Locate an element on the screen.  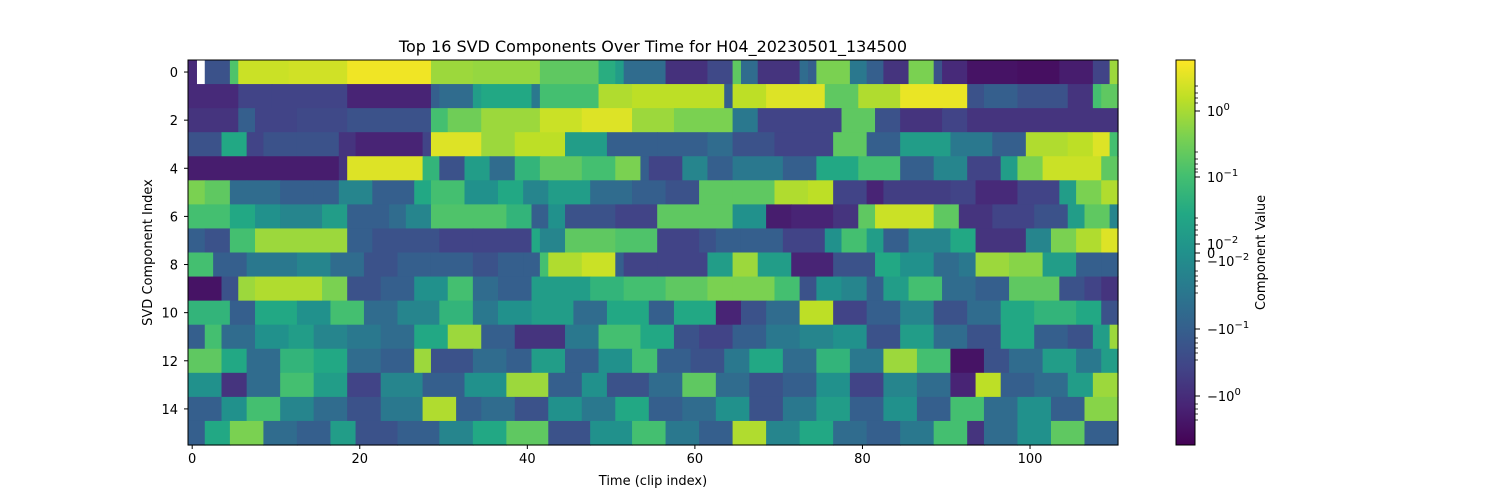
x-tick-label: 80 is located at coordinates (862, 459).